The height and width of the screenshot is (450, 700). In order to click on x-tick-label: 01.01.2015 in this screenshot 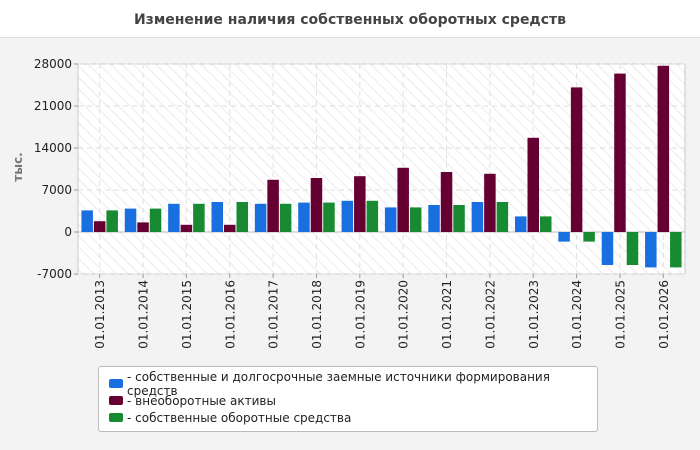, I will do `click(187, 314)`.